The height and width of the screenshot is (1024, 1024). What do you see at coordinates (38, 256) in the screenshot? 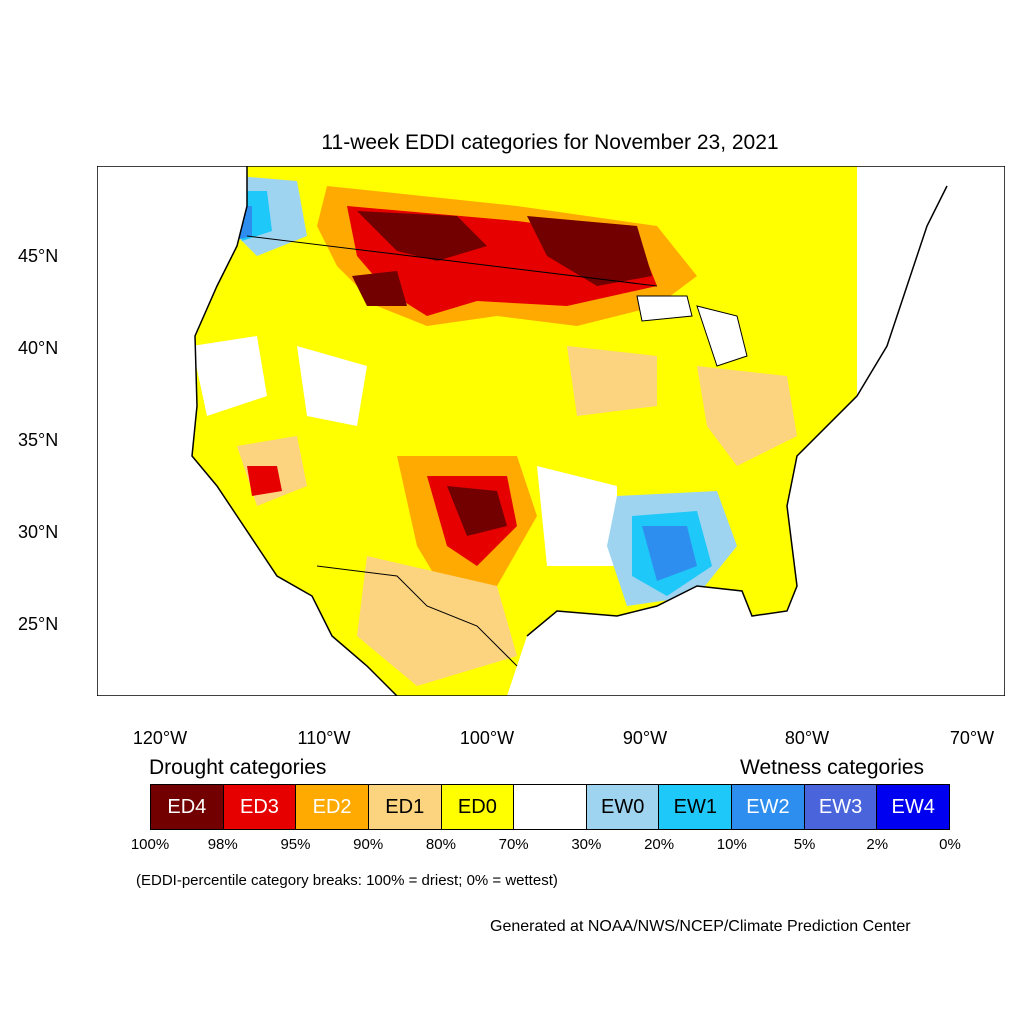
I see `lat-label: 45°N` at bounding box center [38, 256].